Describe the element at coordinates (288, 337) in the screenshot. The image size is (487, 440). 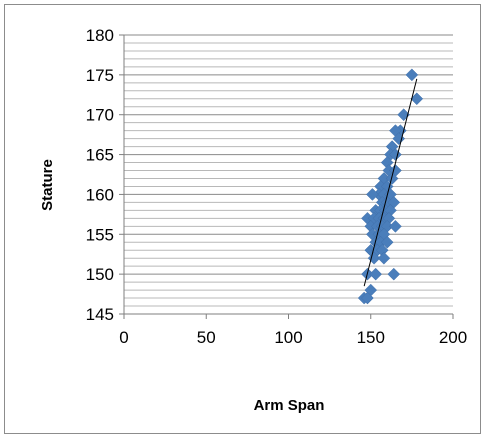
I see `x-tick-label: 100` at that location.